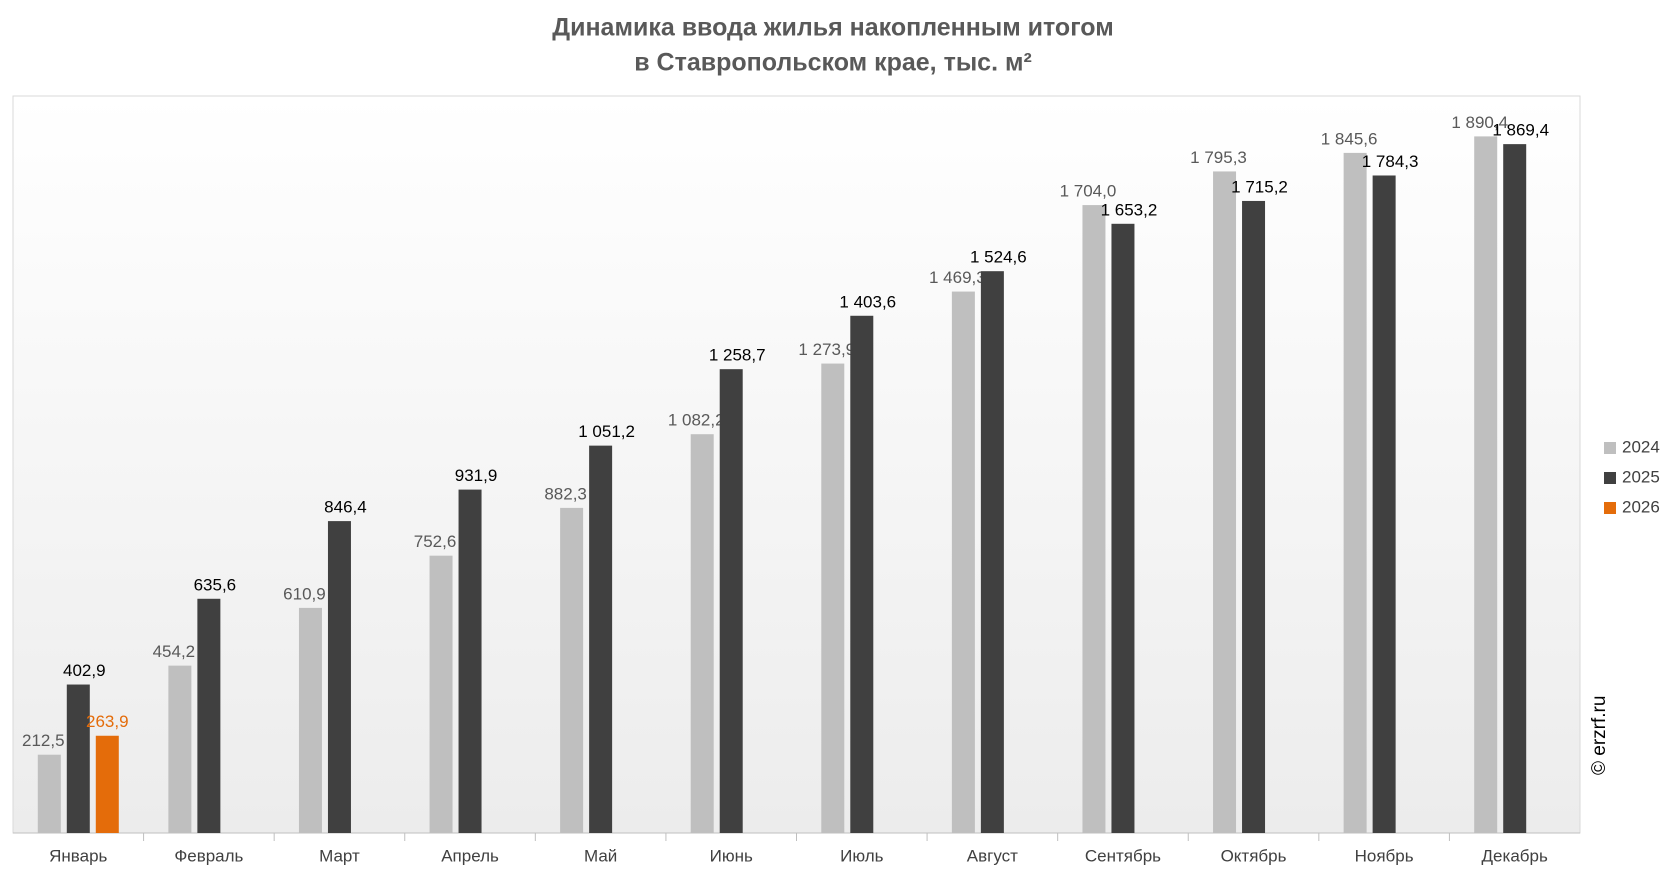 The image size is (1666, 872). Describe the element at coordinates (1384, 855) in the screenshot. I see `x-tick-label: Ноябрь` at that location.